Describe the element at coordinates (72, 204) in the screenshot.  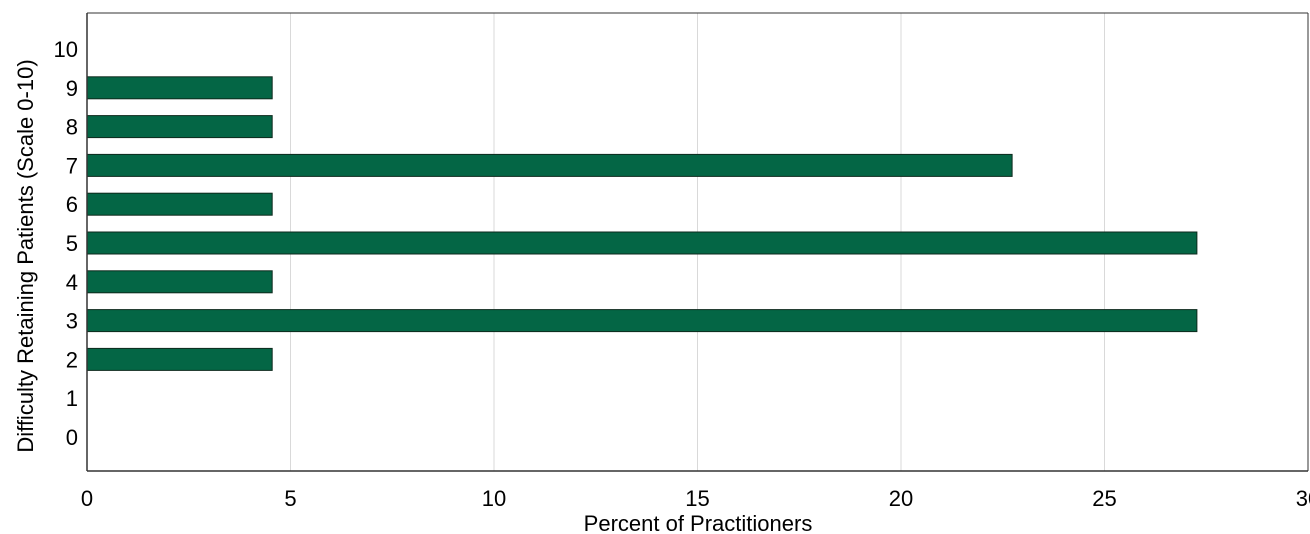
I see `y-tick-label: 6` at that location.